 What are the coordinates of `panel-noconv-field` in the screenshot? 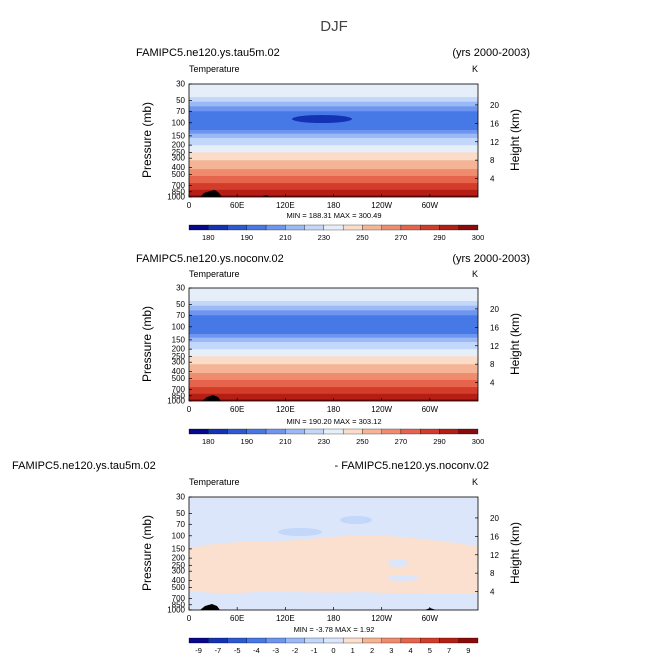 It's located at (333, 344).